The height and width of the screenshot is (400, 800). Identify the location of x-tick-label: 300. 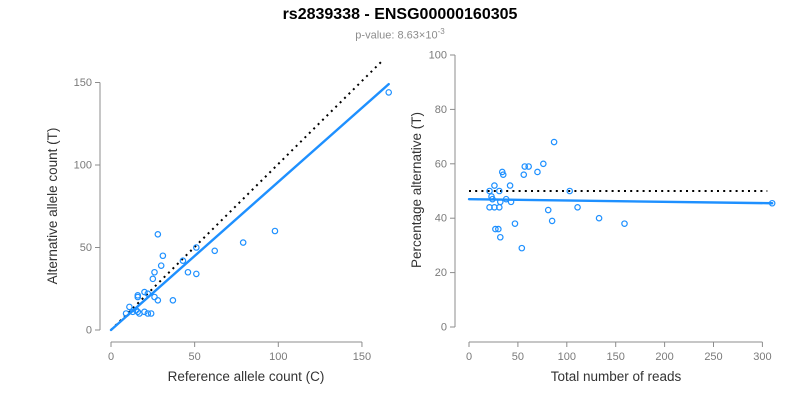
(762, 357).